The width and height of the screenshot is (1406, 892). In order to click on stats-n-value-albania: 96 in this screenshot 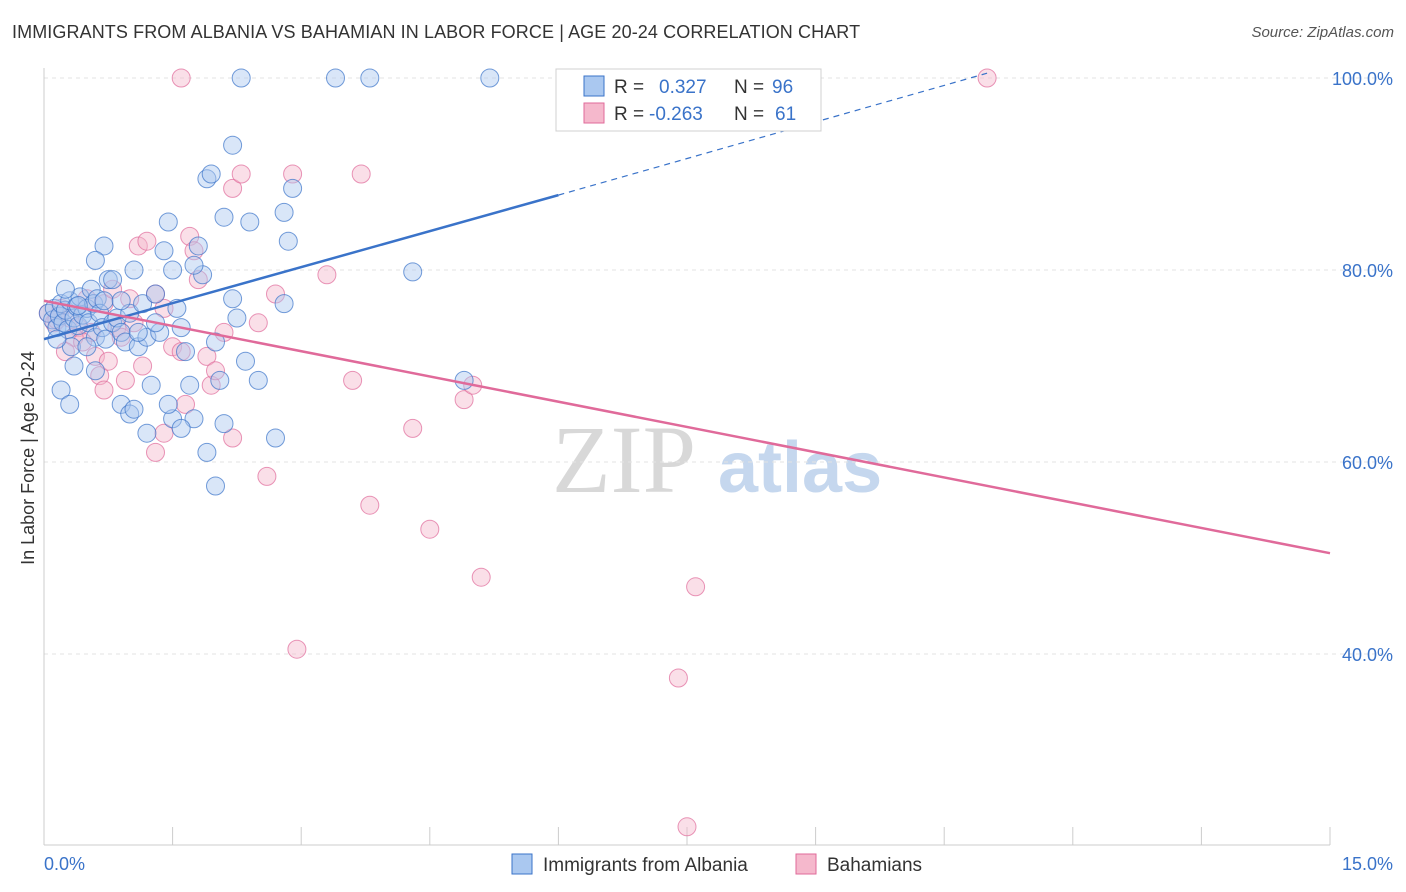, I will do `click(782, 87)`.